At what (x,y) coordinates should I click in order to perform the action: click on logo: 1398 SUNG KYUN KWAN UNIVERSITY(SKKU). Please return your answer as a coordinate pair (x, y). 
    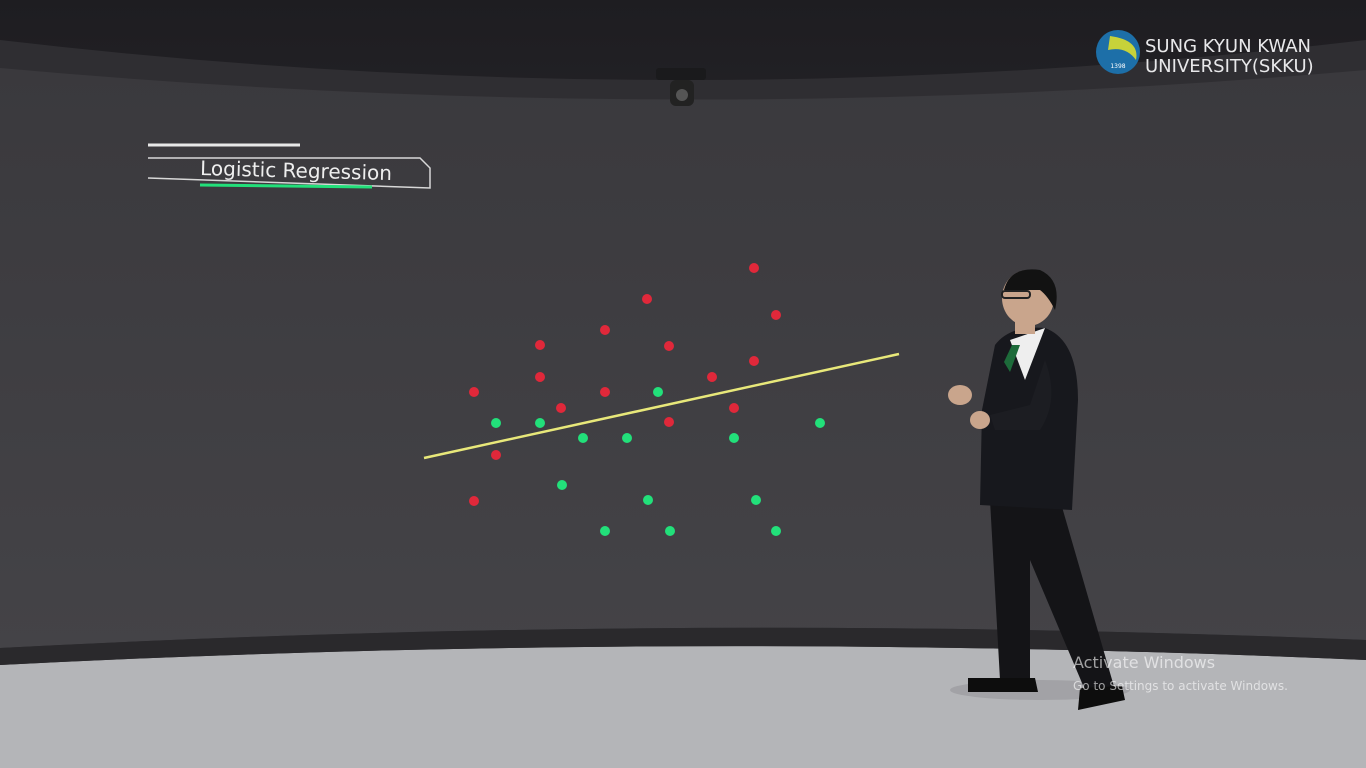
    Looking at the image, I should click on (1205, 53).